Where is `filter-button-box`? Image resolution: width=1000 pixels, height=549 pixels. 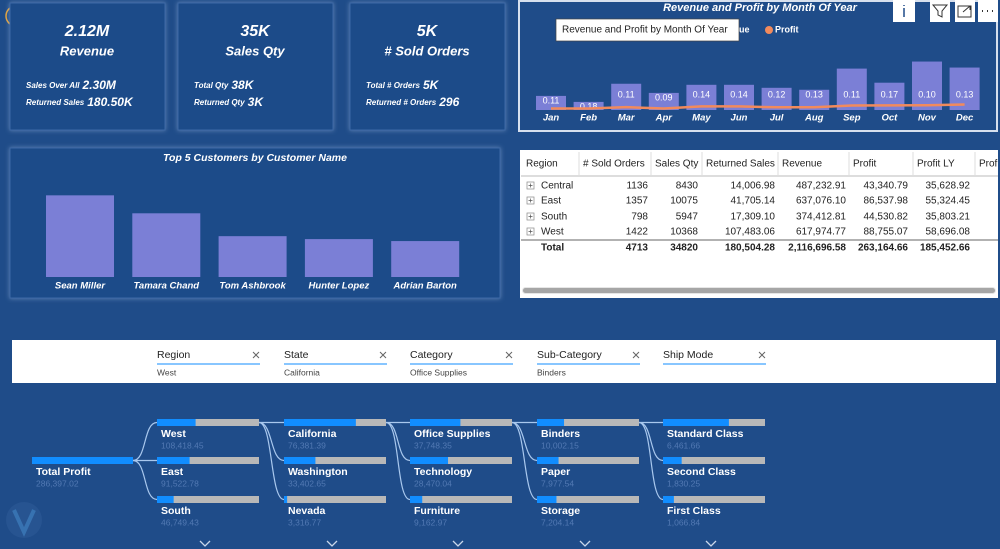 filter-button-box is located at coordinates (940, 11).